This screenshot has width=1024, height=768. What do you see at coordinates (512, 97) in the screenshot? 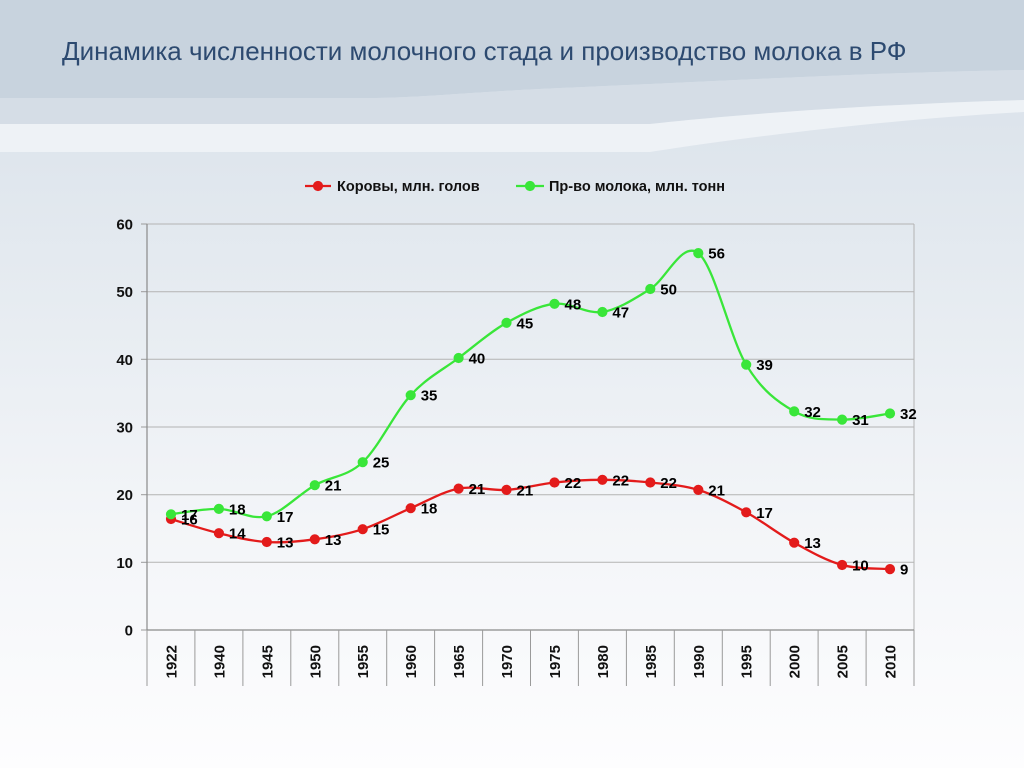
I see `header-wave` at bounding box center [512, 97].